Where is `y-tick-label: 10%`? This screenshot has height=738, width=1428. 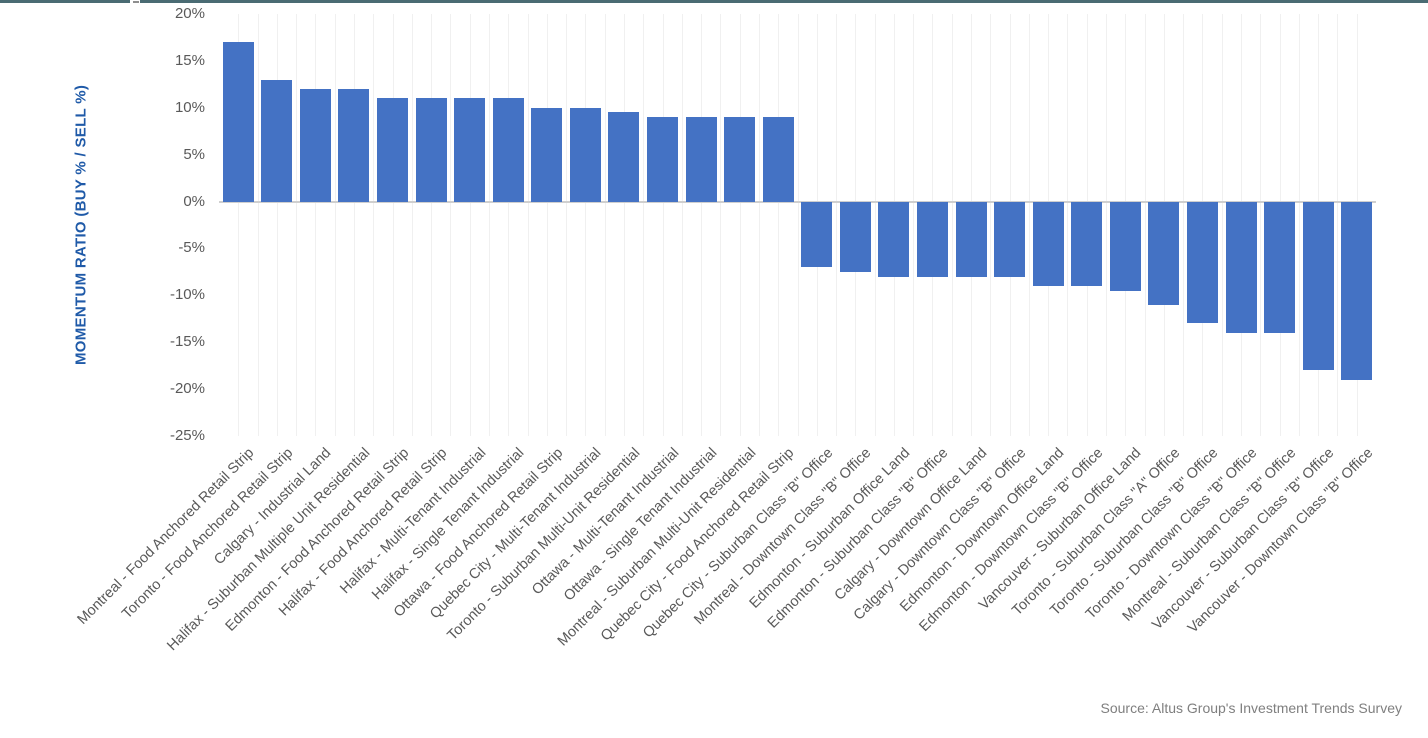 y-tick-label: 10% is located at coordinates (189, 107).